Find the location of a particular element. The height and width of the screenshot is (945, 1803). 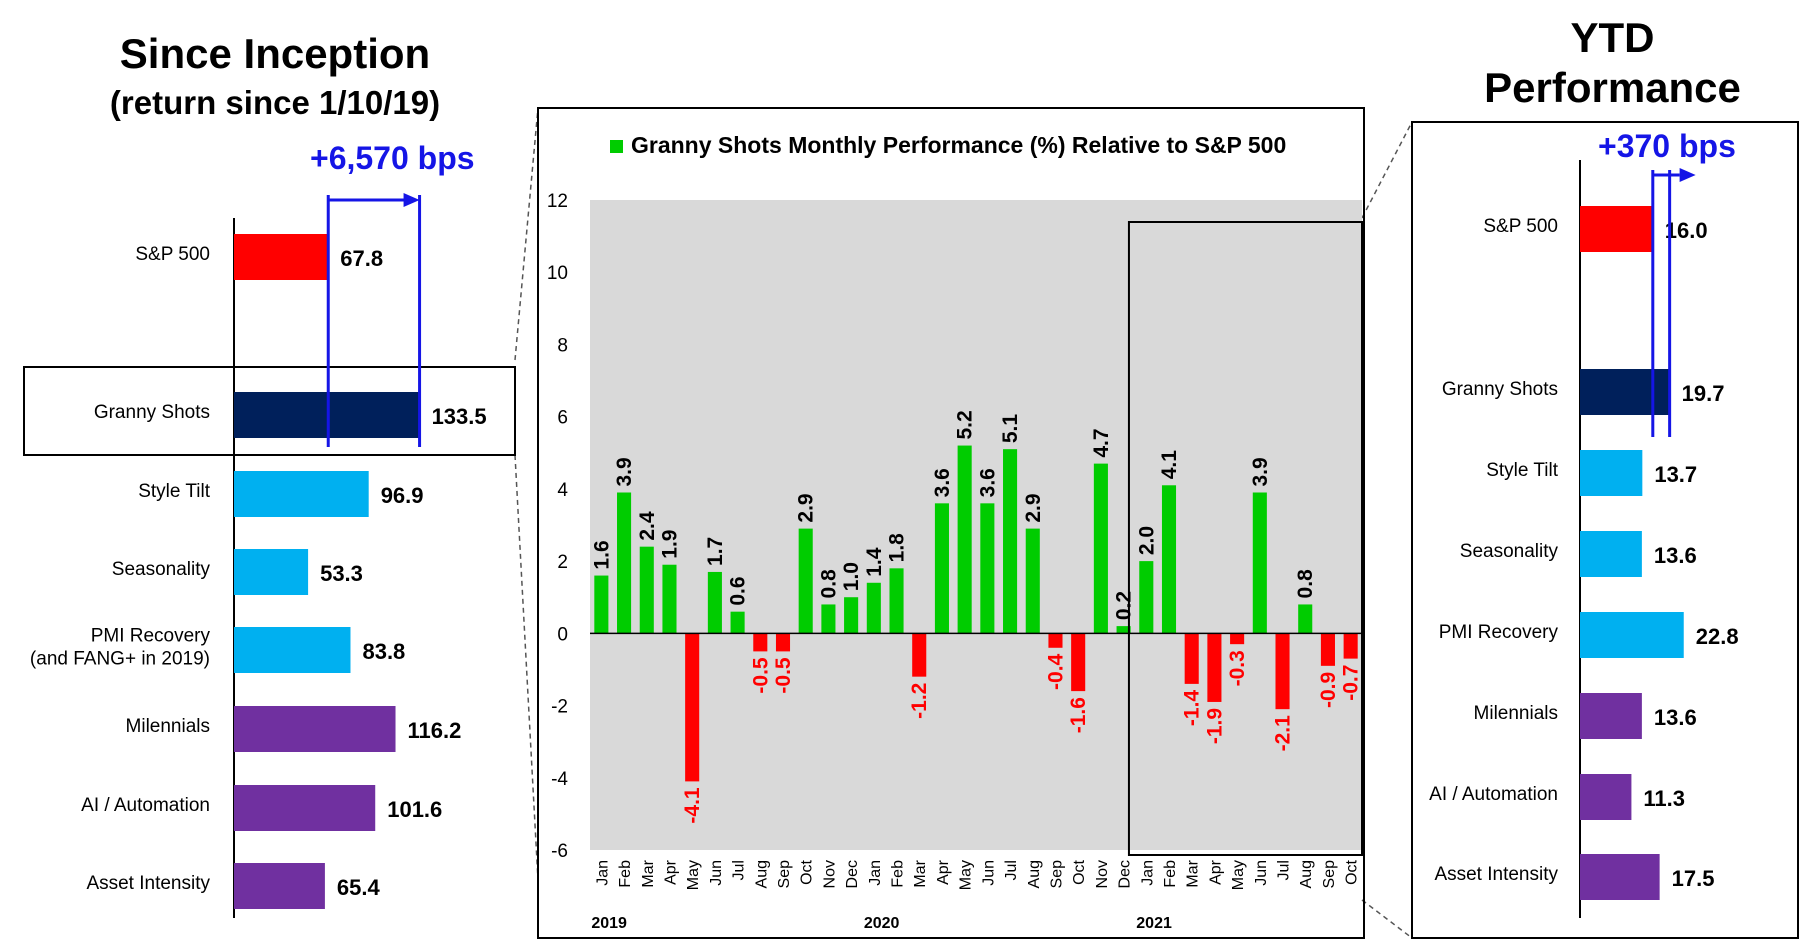

monthly-value-label: -0.9 is located at coordinates (1328, 690).